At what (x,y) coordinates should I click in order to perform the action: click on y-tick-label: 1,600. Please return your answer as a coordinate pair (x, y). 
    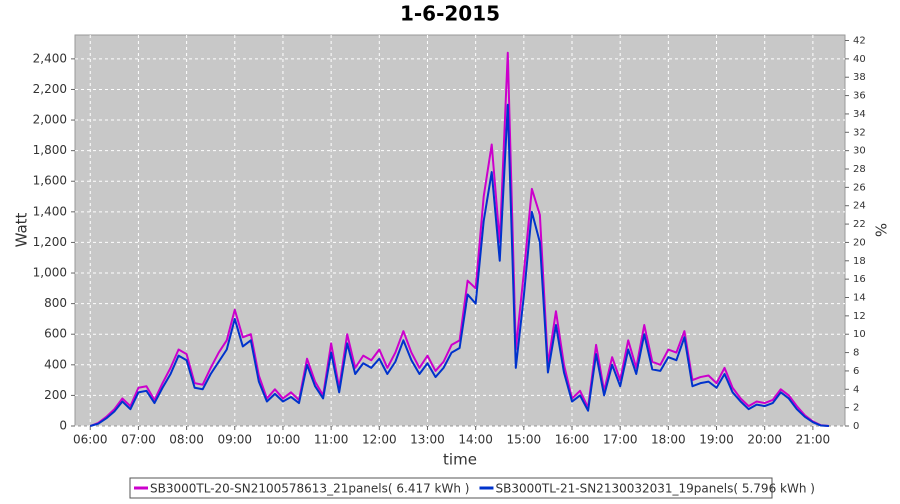
    Looking at the image, I should click on (50, 181).